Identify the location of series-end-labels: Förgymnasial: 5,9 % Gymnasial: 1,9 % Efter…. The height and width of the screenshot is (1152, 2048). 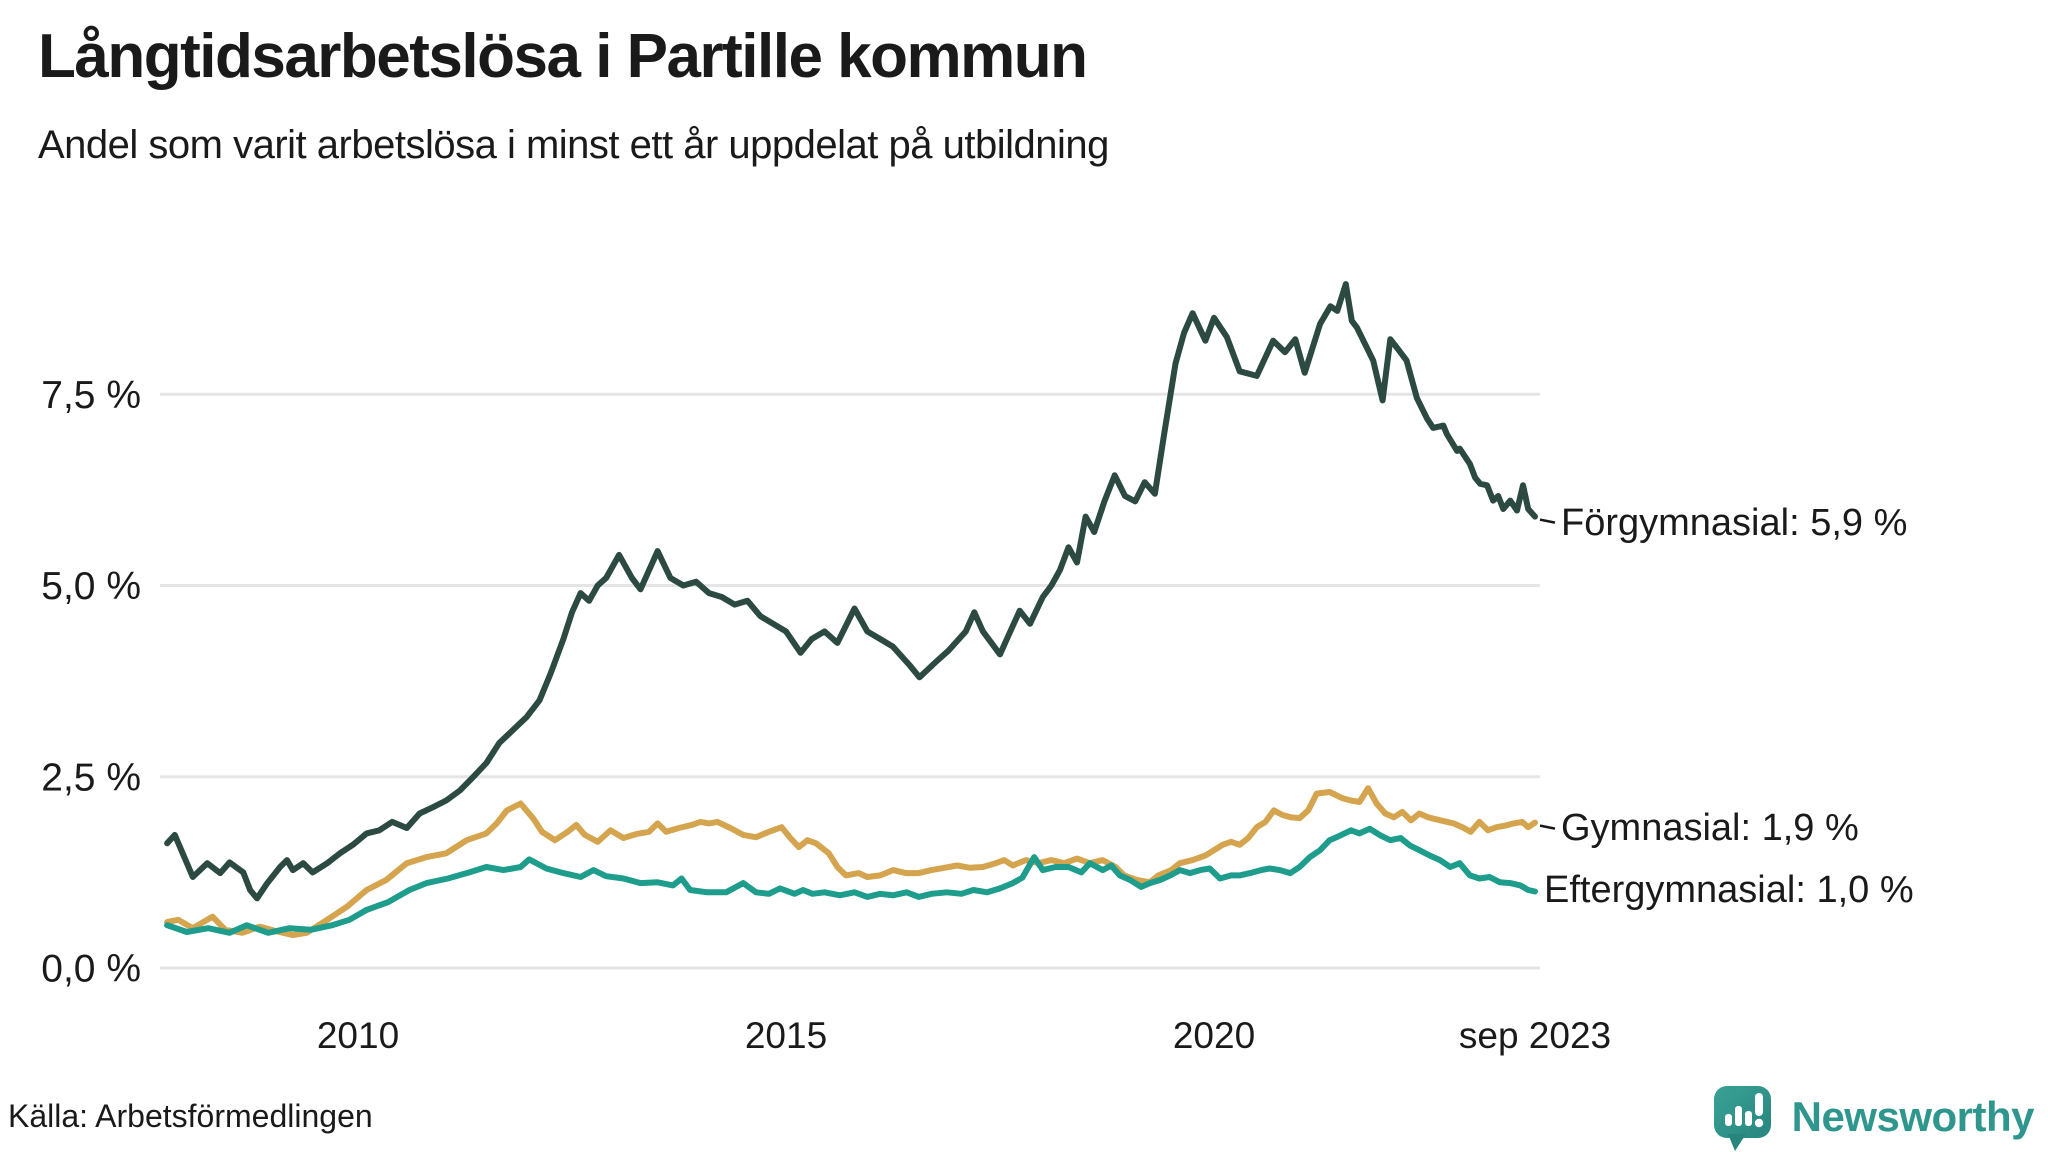
(1726, 706).